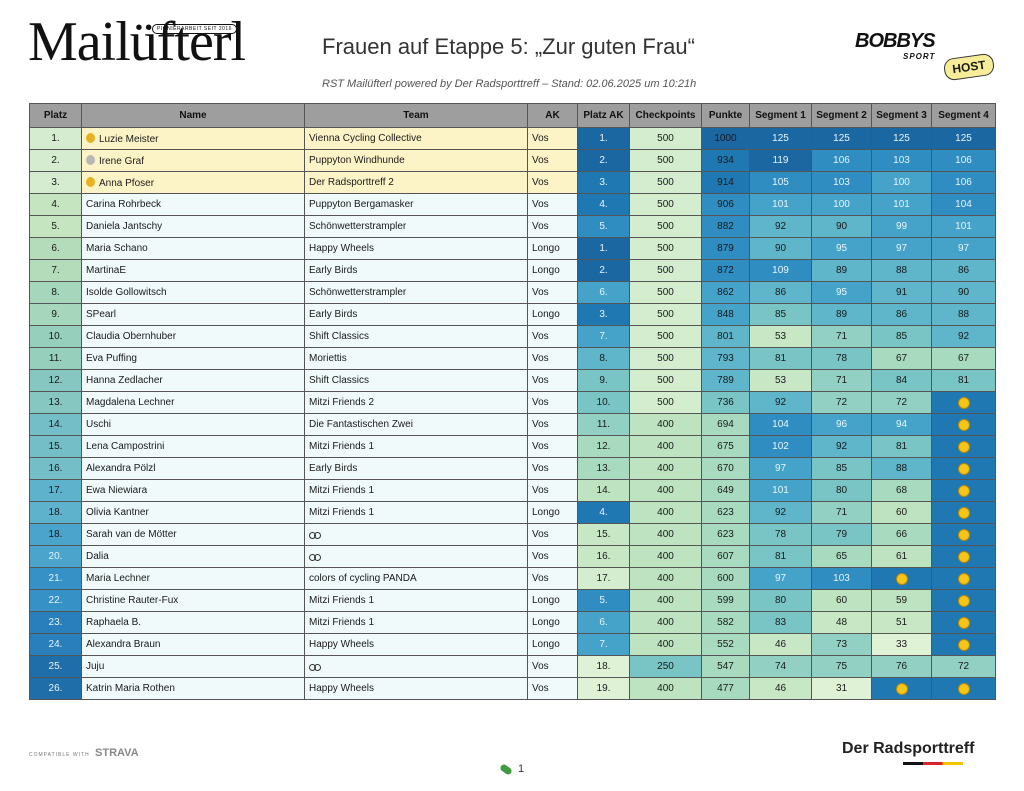  What do you see at coordinates (552, 115) in the screenshot?
I see `col-header-ak: AK` at bounding box center [552, 115].